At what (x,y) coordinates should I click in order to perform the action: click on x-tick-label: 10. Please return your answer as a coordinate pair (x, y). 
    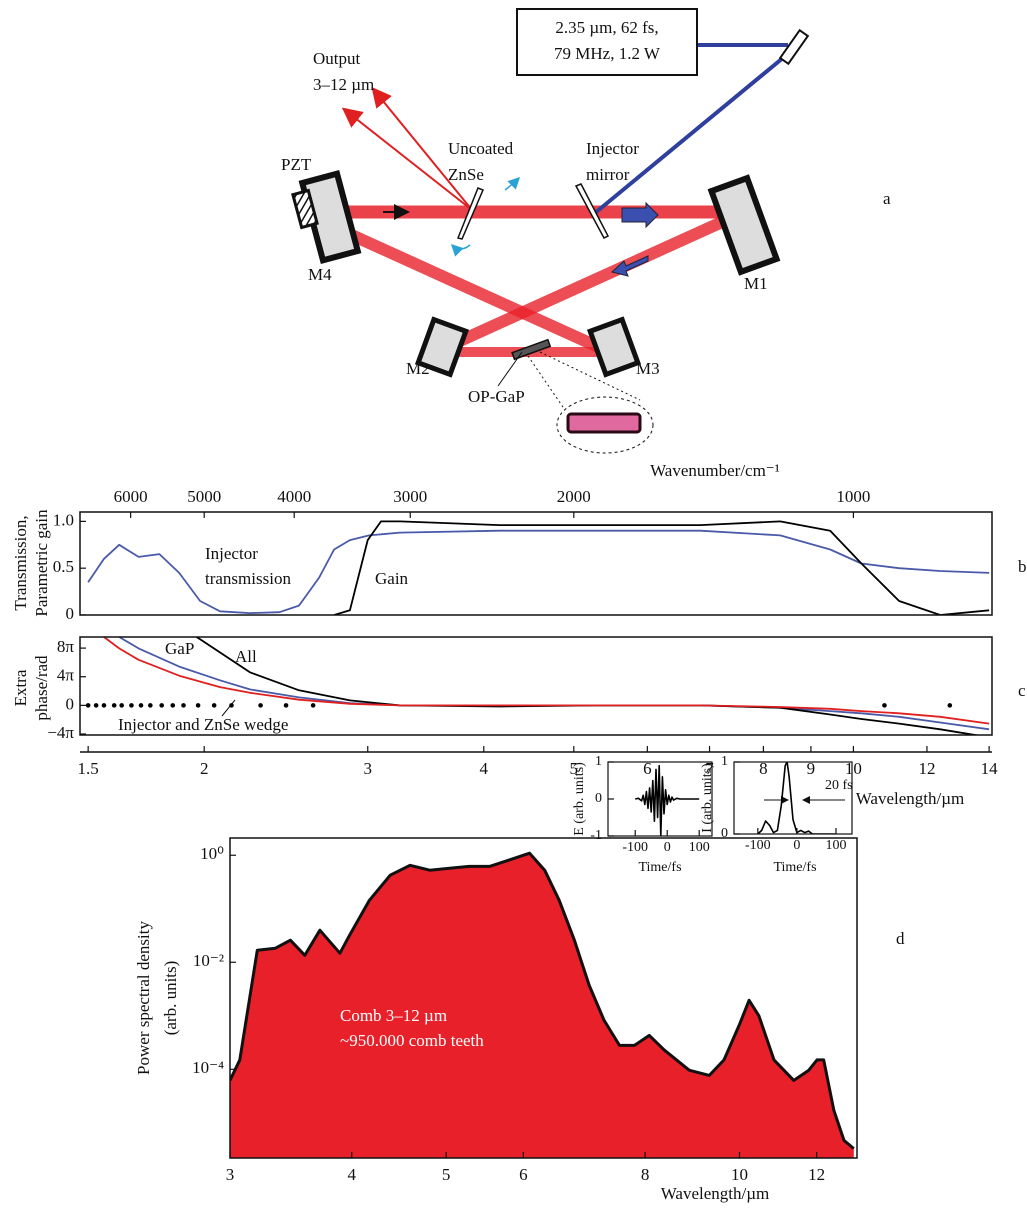
    Looking at the image, I should click on (853, 768).